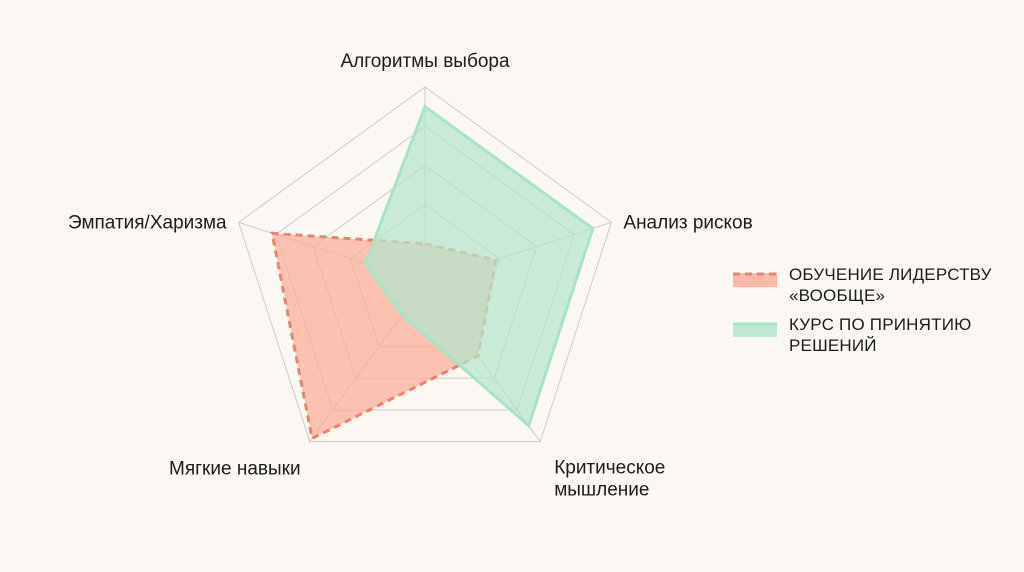  I want to click on axis-label-4-line-1: Мягкие навыки, so click(235, 469).